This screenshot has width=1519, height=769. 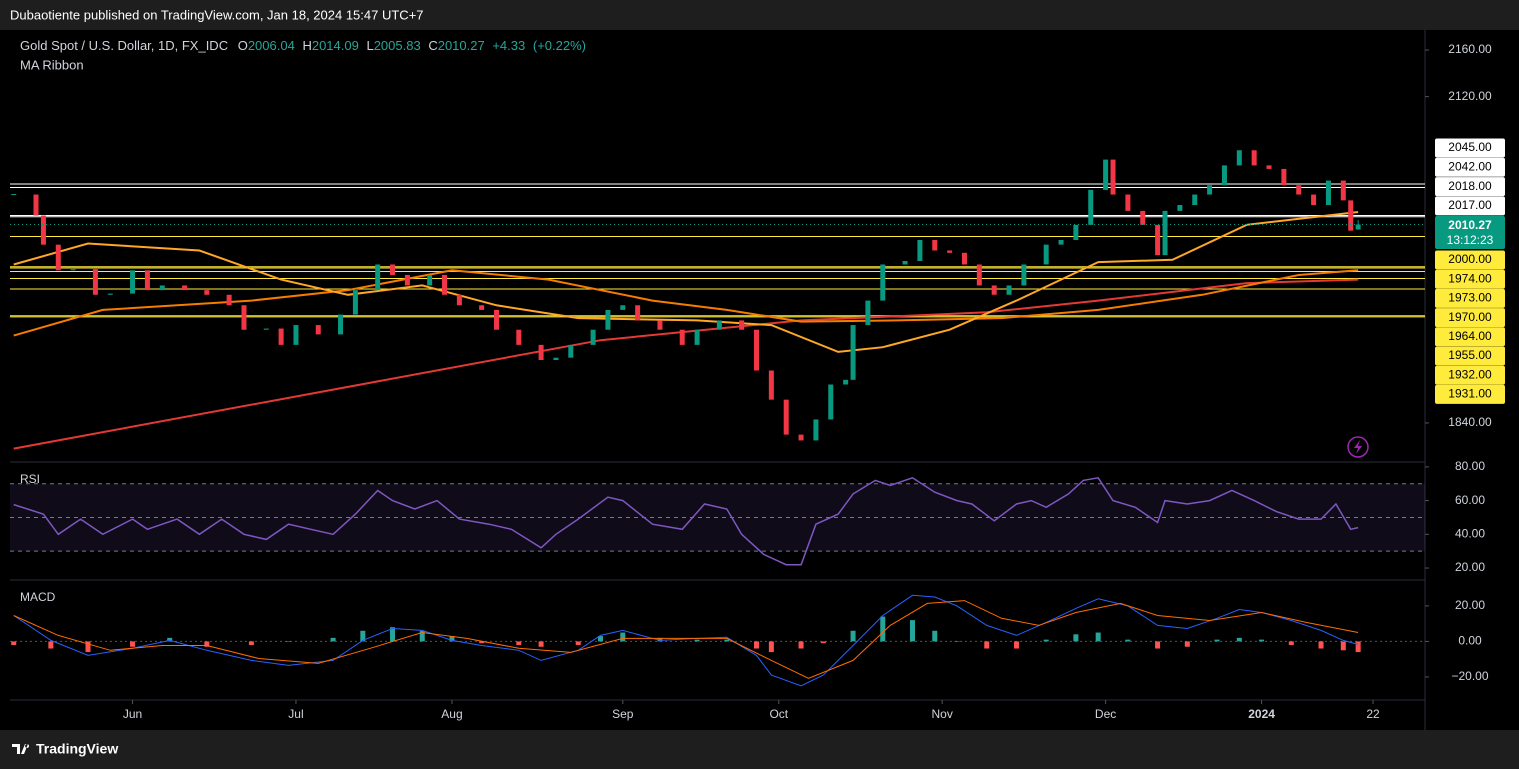 What do you see at coordinates (1470, 466) in the screenshot?
I see `y-tick-label: 80.00` at bounding box center [1470, 466].